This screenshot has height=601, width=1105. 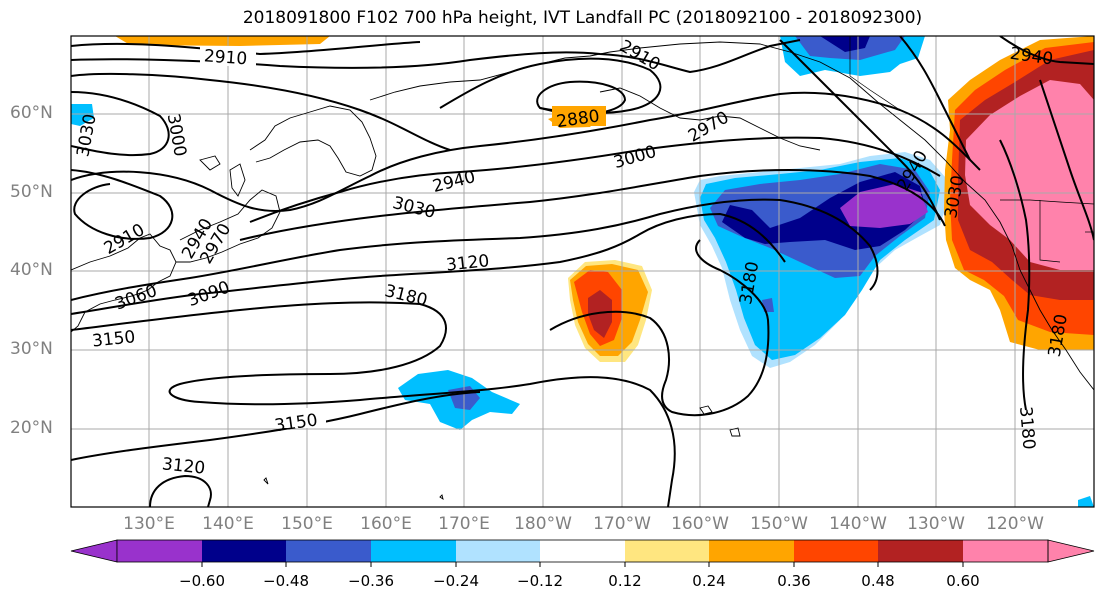 I want to click on lon-label: 150°E, so click(x=307, y=524).